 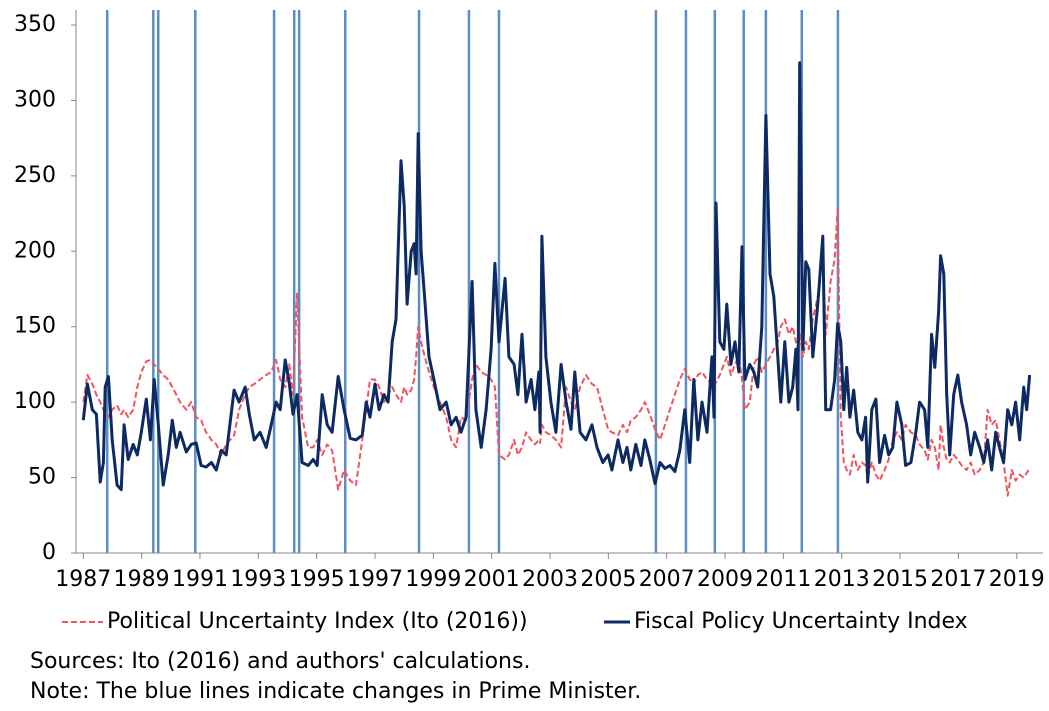 I want to click on x-tick-label: 1993, so click(x=258, y=579).